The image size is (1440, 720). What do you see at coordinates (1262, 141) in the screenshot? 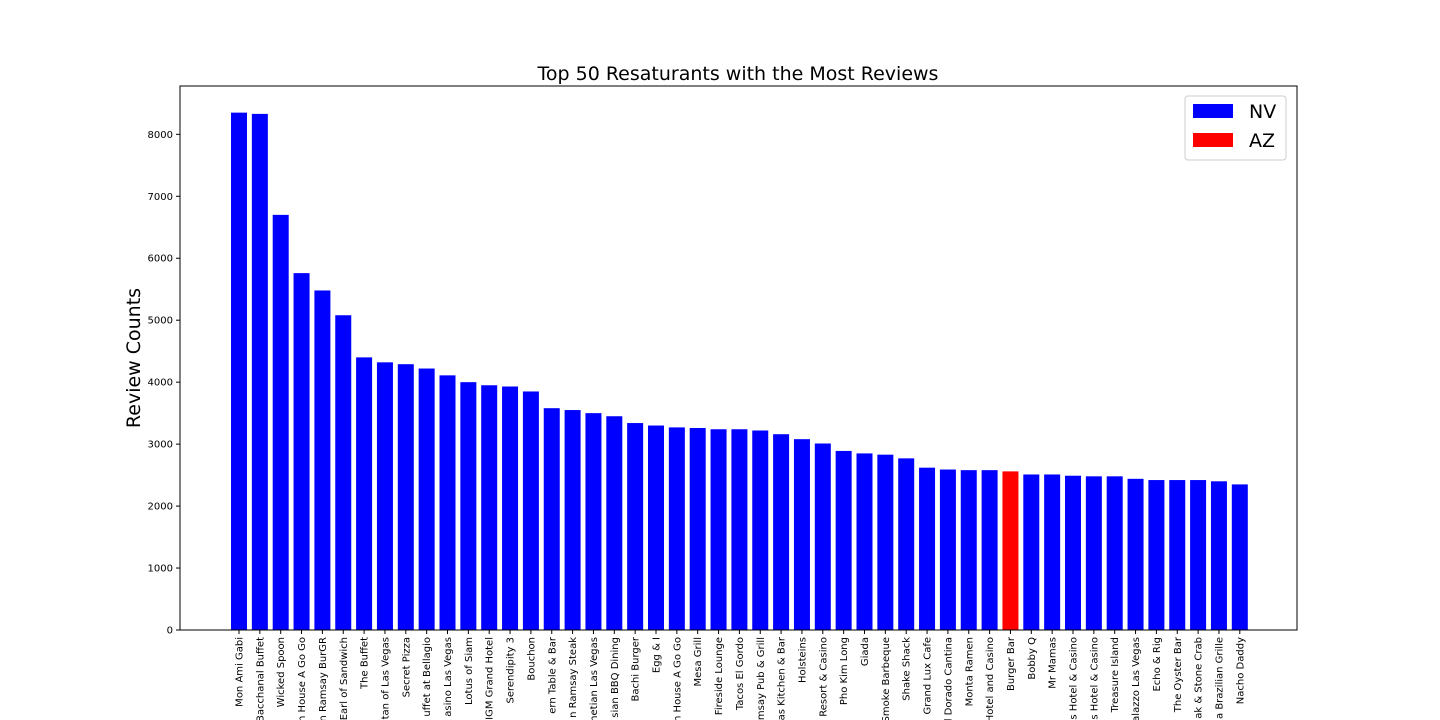
I see `legend-label: AZ` at bounding box center [1262, 141].